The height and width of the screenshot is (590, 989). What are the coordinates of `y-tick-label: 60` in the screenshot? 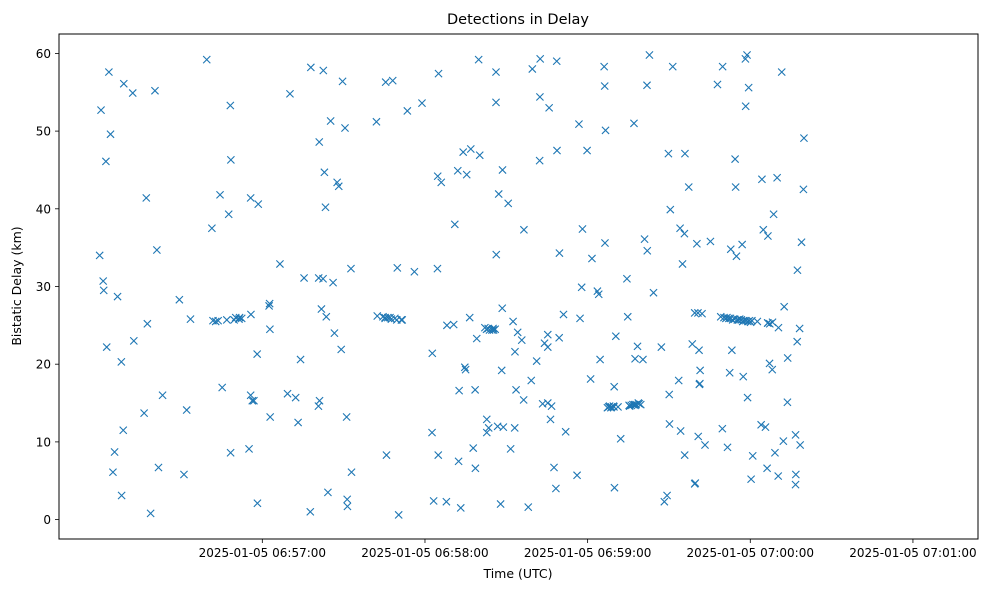 It's located at (43, 54).